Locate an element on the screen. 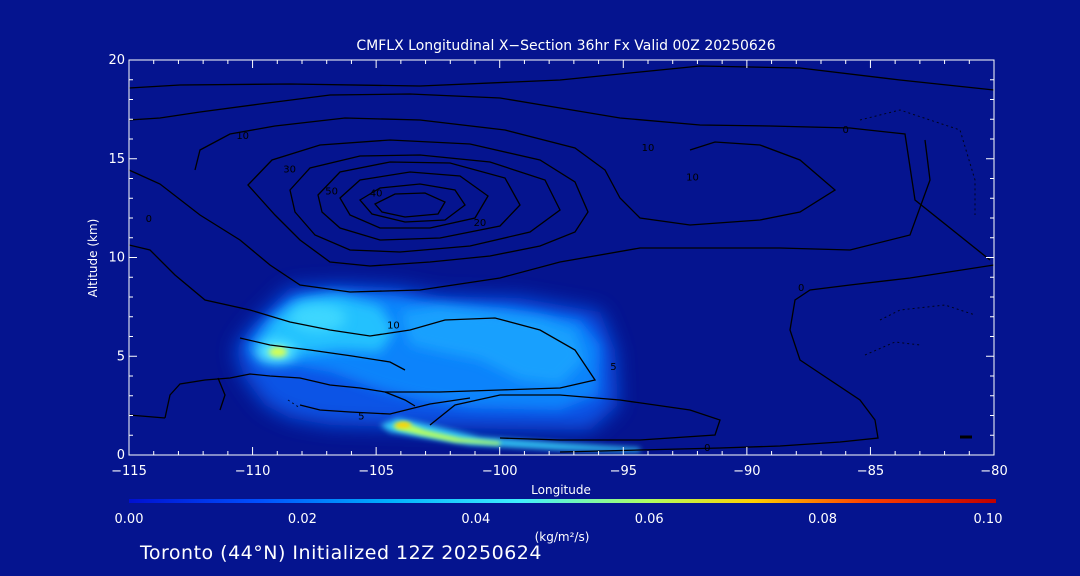 The width and height of the screenshot is (1080, 576). x-tick-label: −105 is located at coordinates (376, 471).